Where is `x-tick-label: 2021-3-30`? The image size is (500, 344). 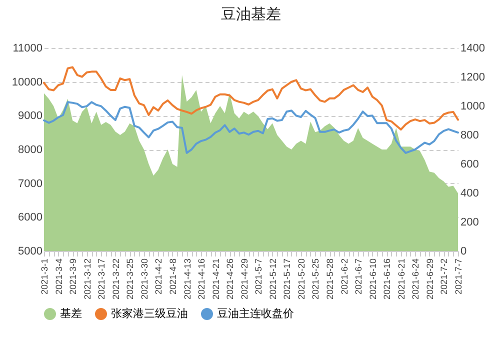 x-tick-label: 2021-3-30 is located at coordinates (144, 279).